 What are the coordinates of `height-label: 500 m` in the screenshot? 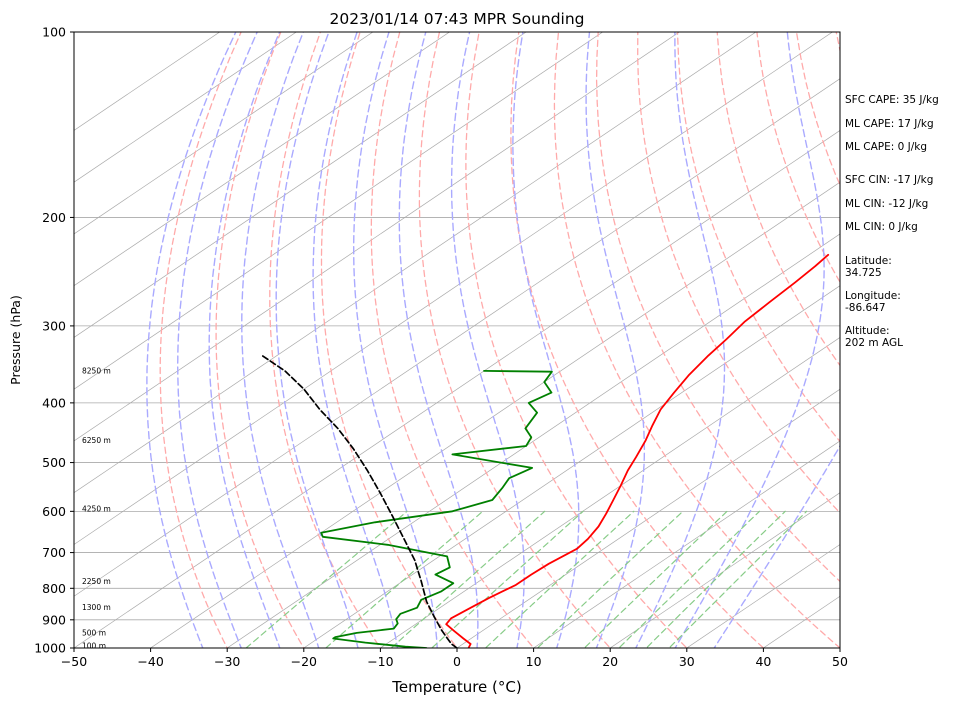 It's located at (94, 632).